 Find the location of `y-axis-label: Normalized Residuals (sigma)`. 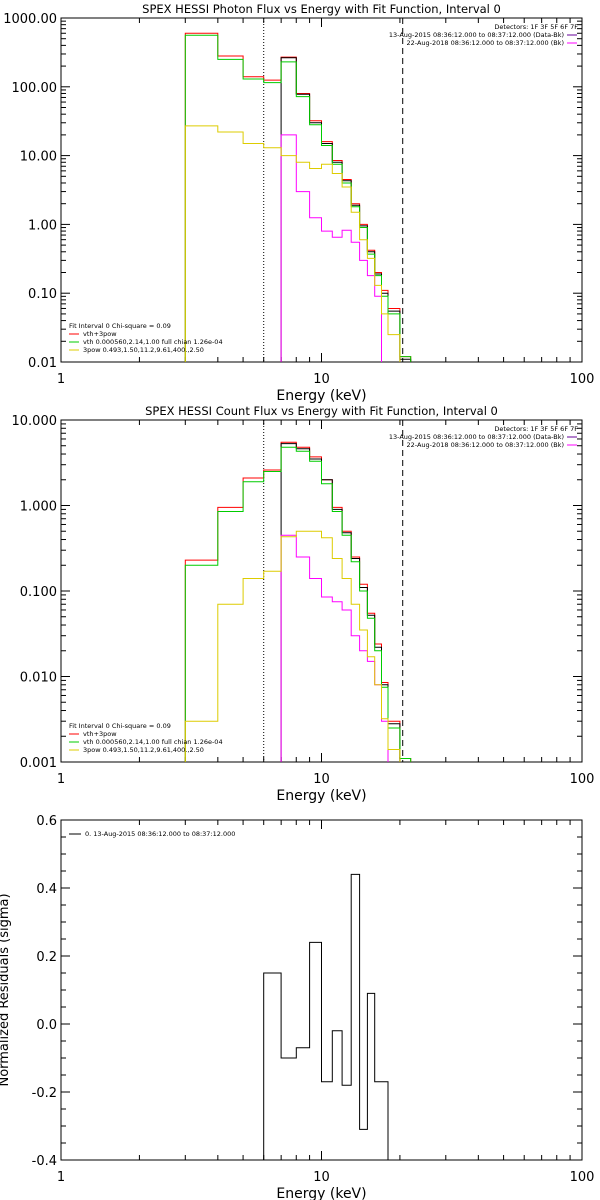

y-axis-label: Normalized Residuals (sigma) is located at coordinates (6, 989).